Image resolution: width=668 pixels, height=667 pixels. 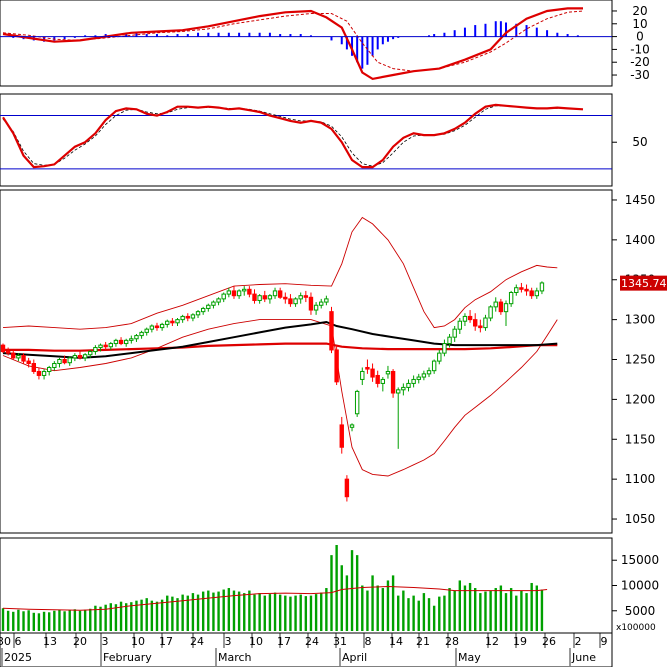 I want to click on x-day-label: 17, so click(x=166, y=641).